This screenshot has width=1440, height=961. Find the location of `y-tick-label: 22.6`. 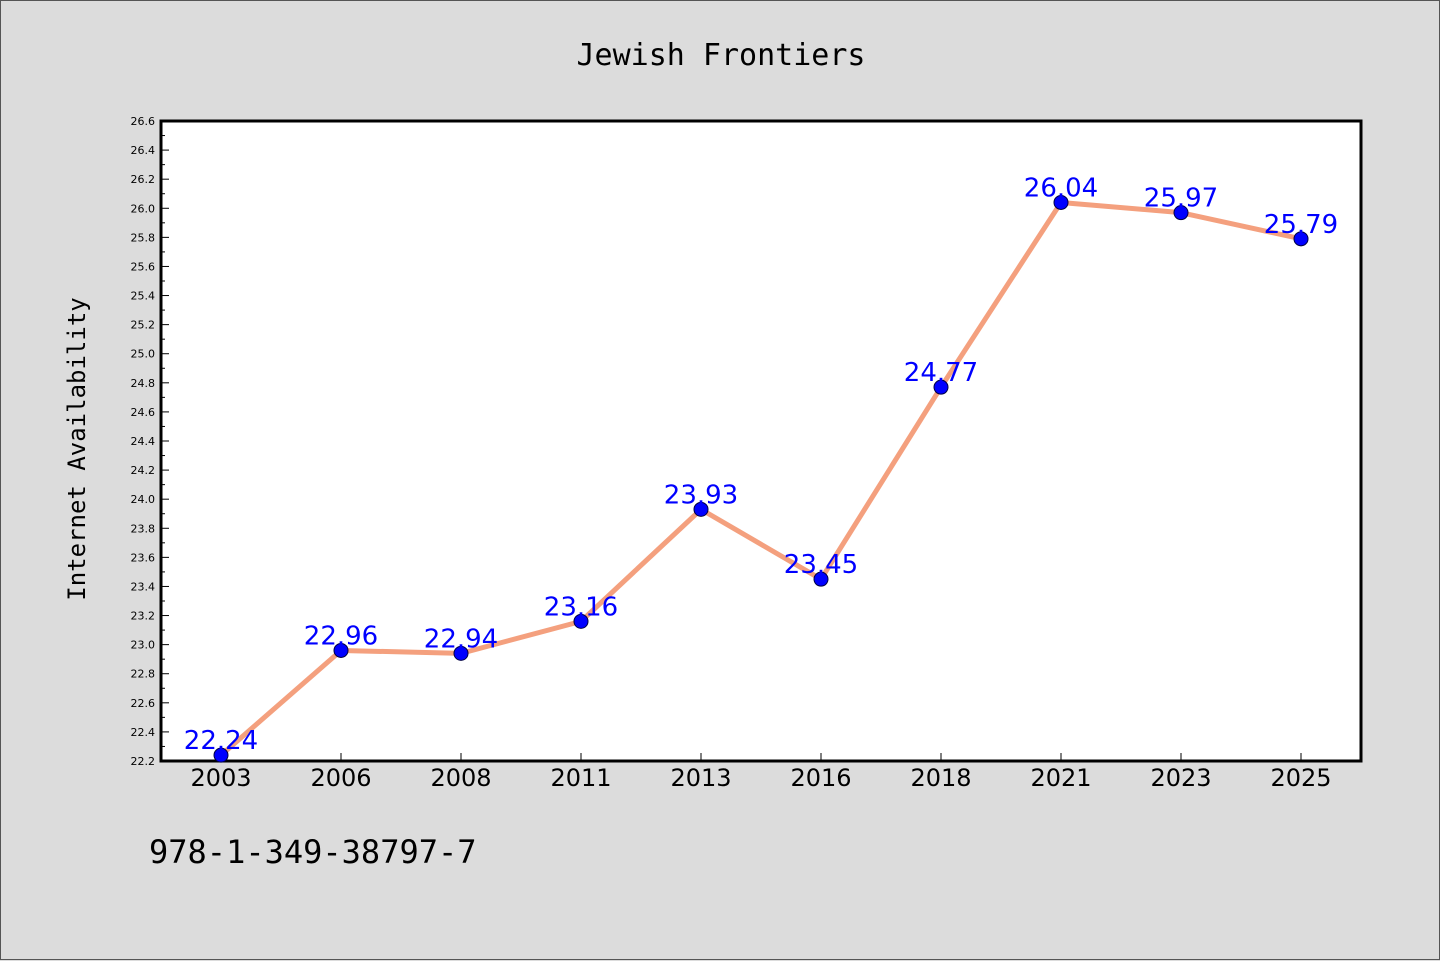

y-tick-label: 22.6 is located at coordinates (143, 703).